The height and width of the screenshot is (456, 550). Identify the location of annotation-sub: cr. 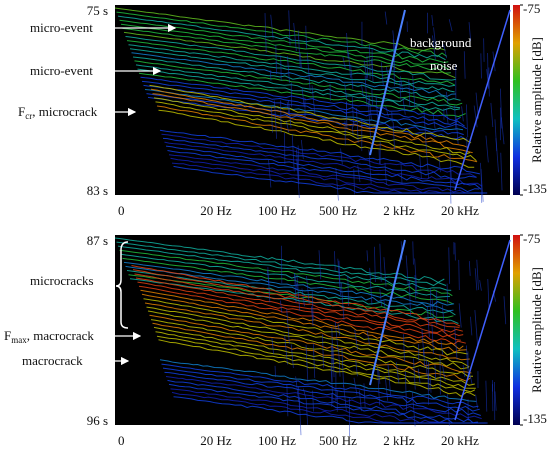
(28, 116).